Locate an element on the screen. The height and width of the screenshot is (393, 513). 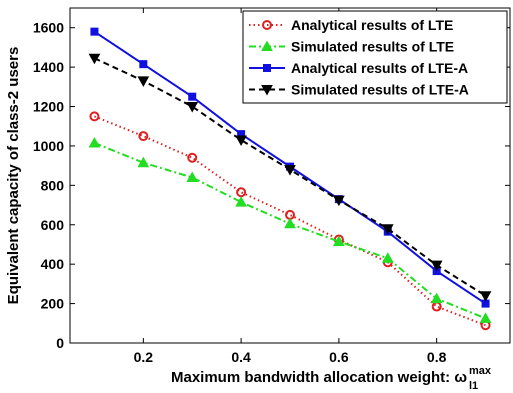
legend-entry: Simulated results of LTE is located at coordinates (351, 47).